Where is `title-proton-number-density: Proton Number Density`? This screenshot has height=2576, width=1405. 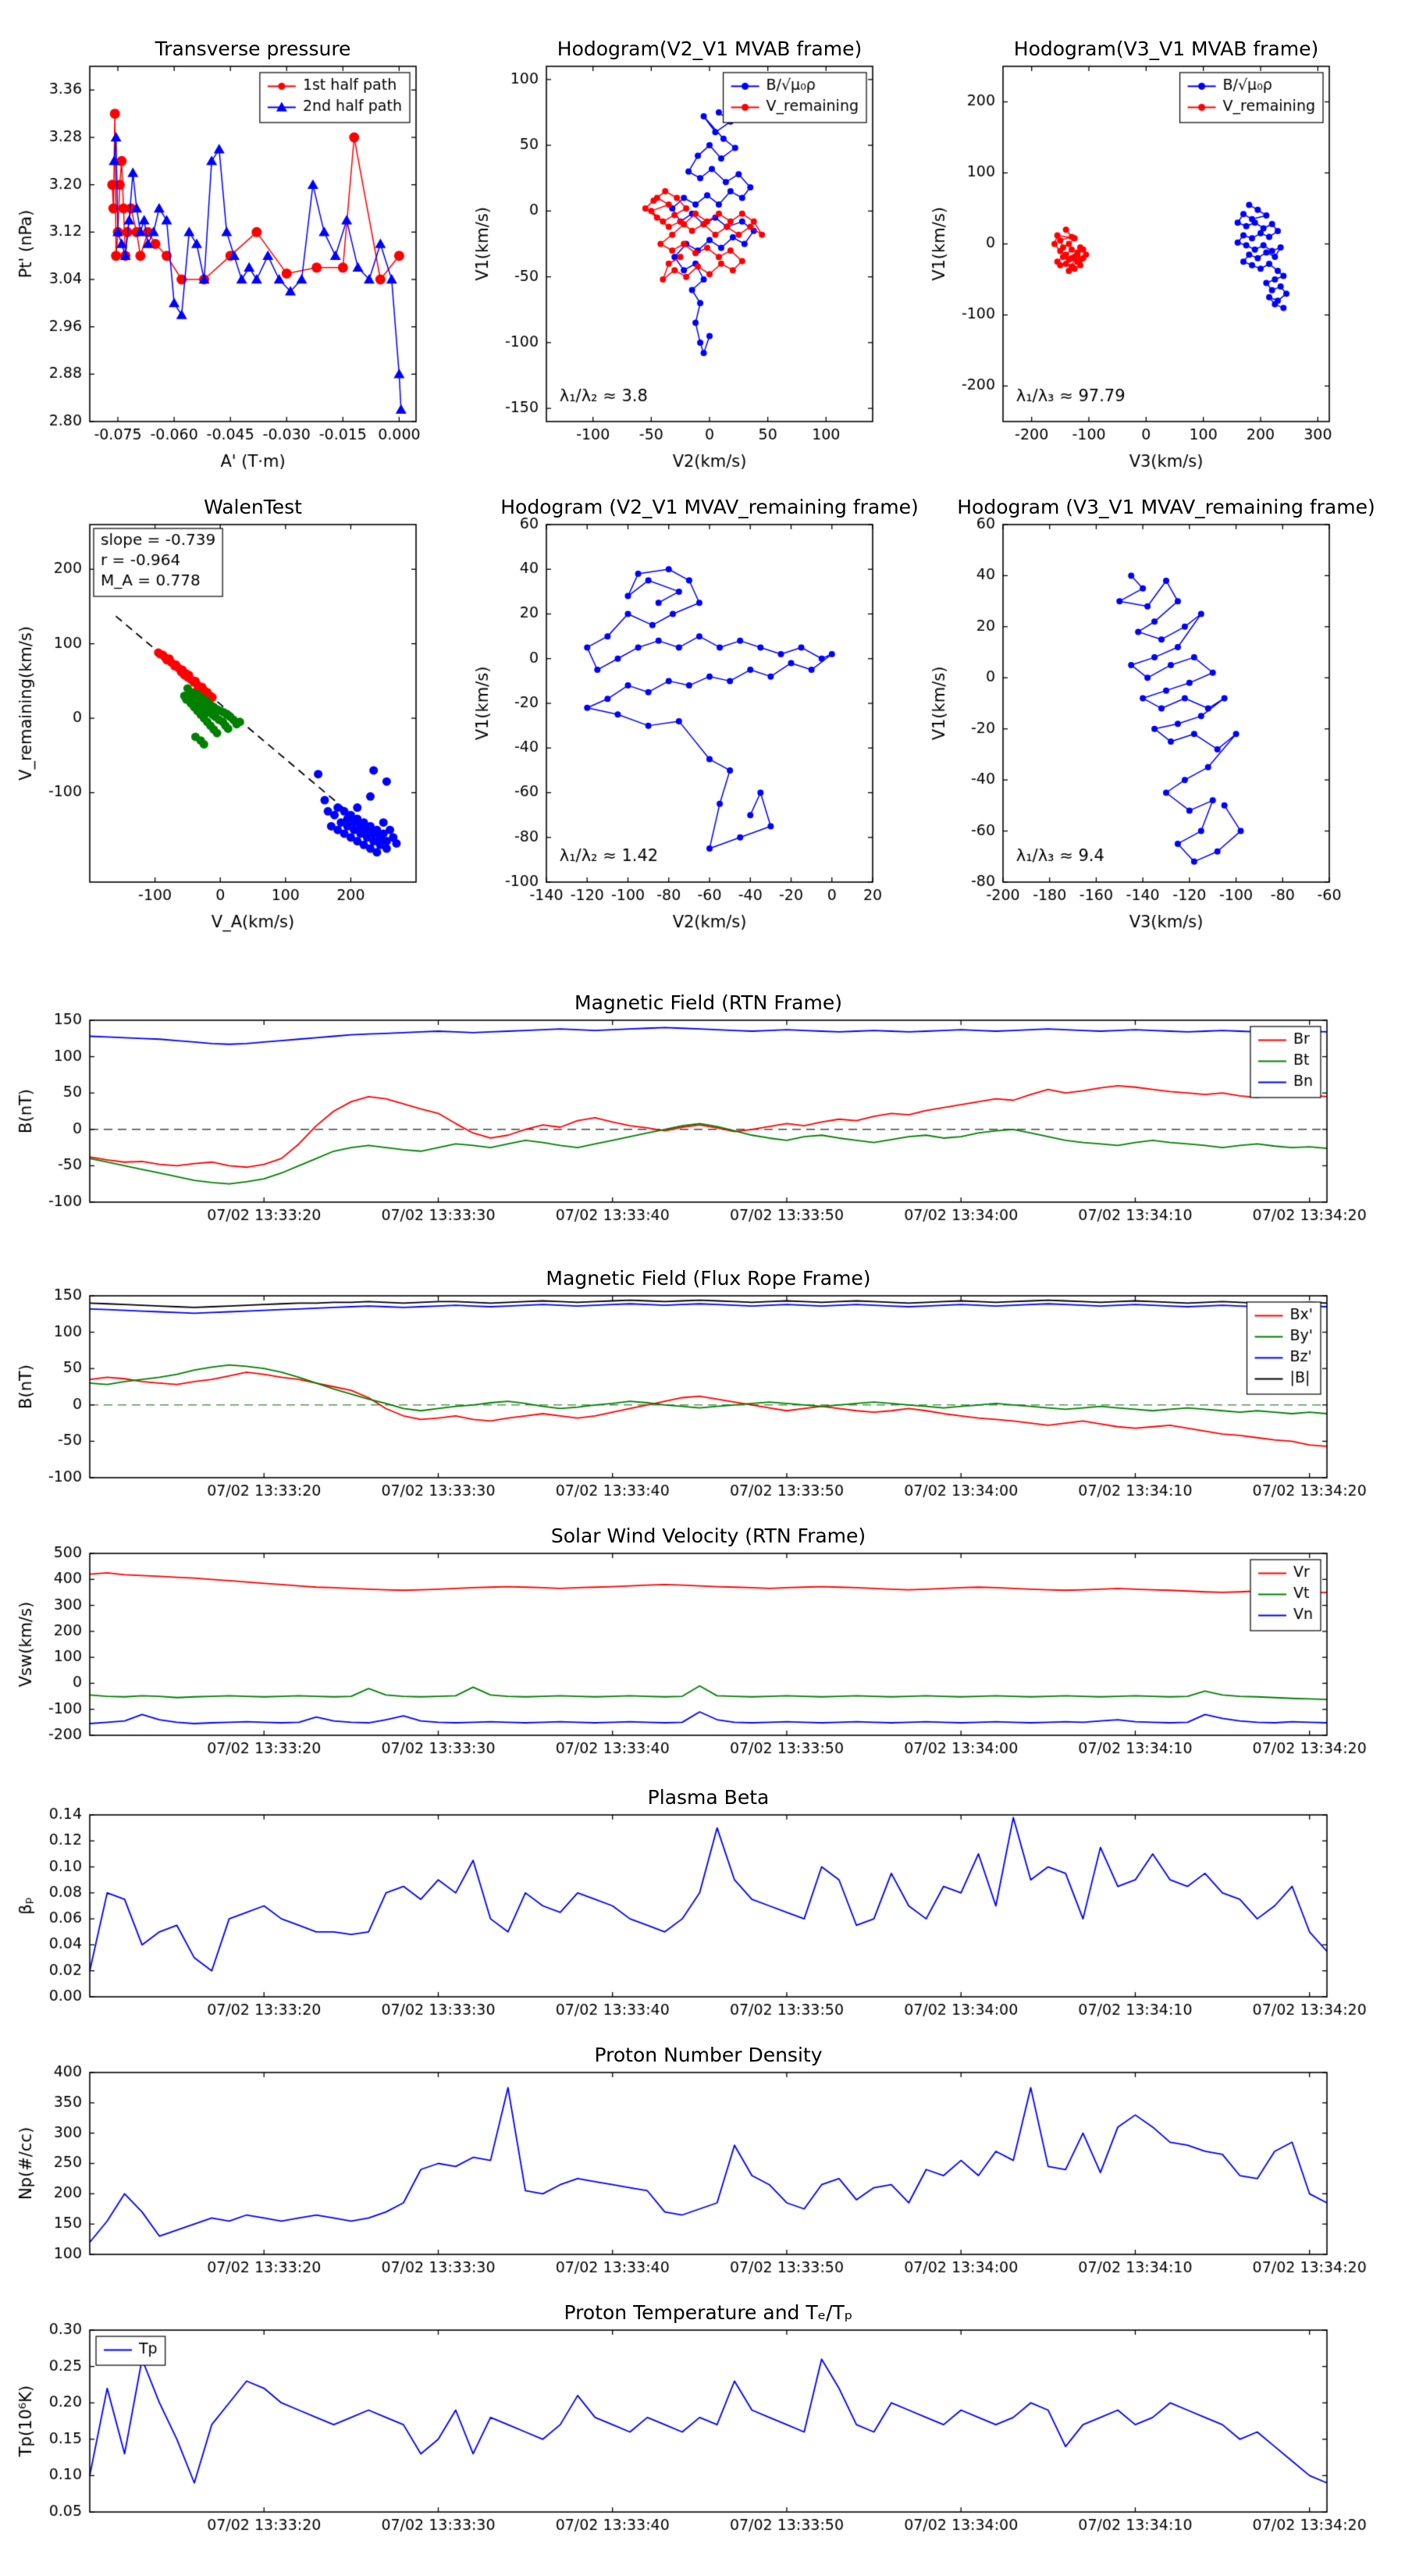 title-proton-number-density: Proton Number Density is located at coordinates (709, 2055).